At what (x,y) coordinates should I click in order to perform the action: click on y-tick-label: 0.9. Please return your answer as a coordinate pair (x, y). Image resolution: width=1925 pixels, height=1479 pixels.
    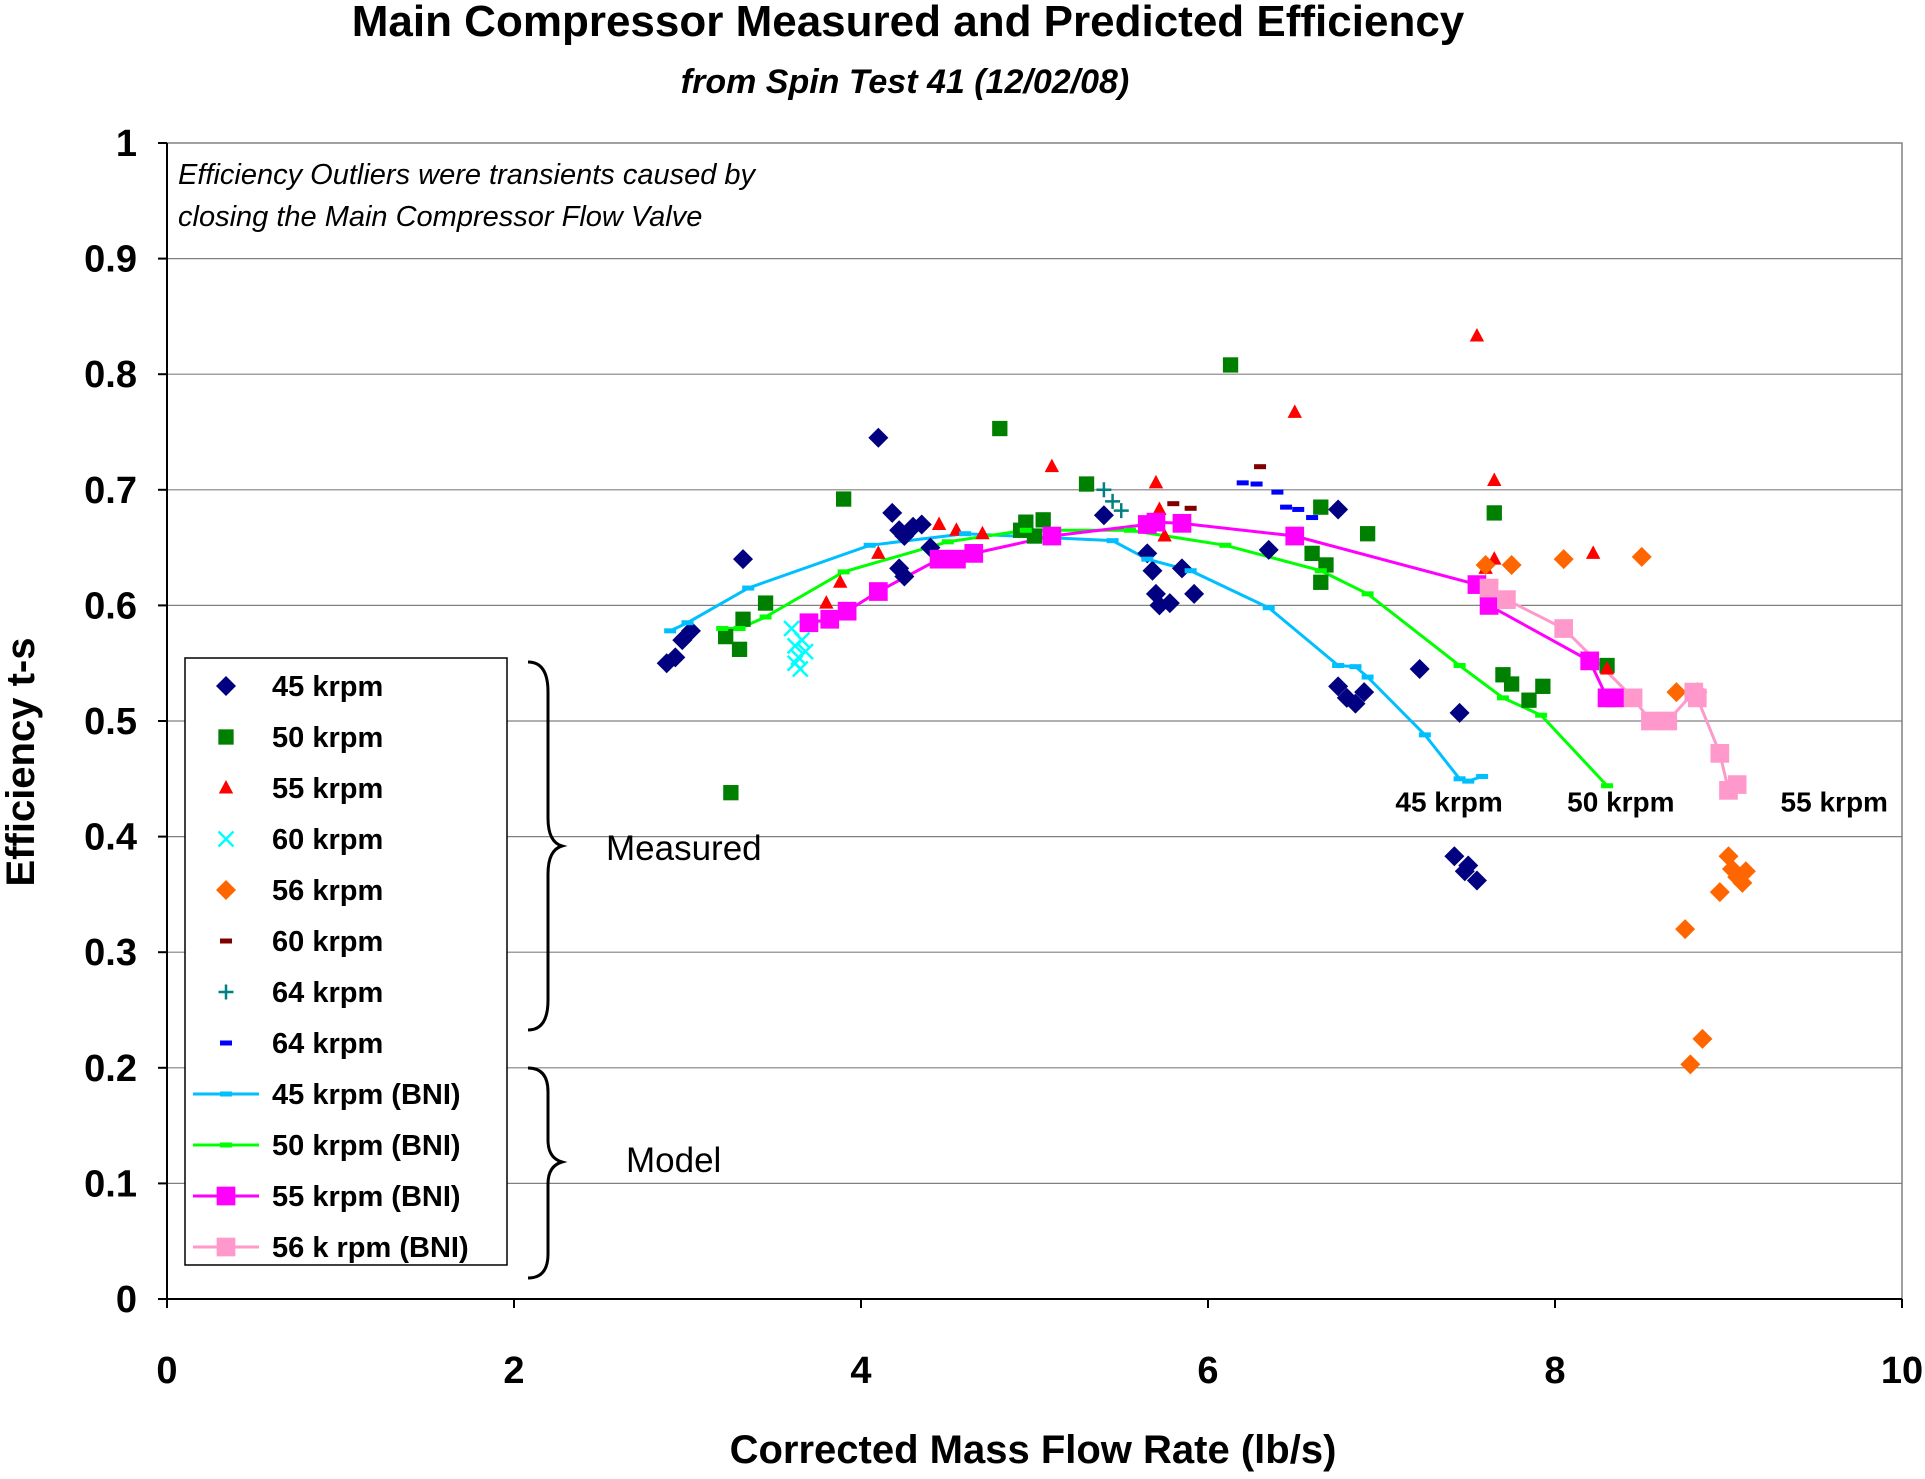
    Looking at the image, I should click on (110, 260).